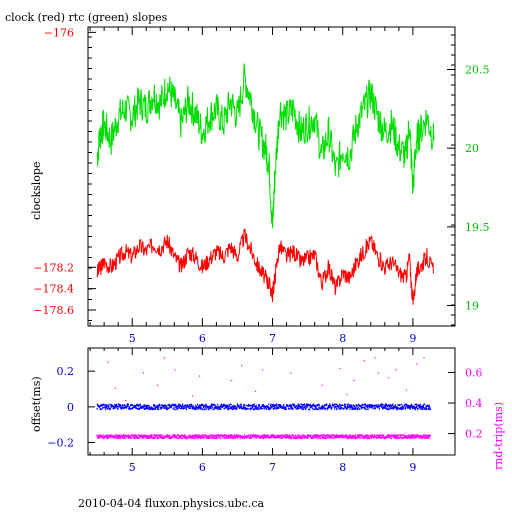 This screenshot has width=512, height=512. I want to click on bottom-x-tick-label: 7, so click(272, 467).